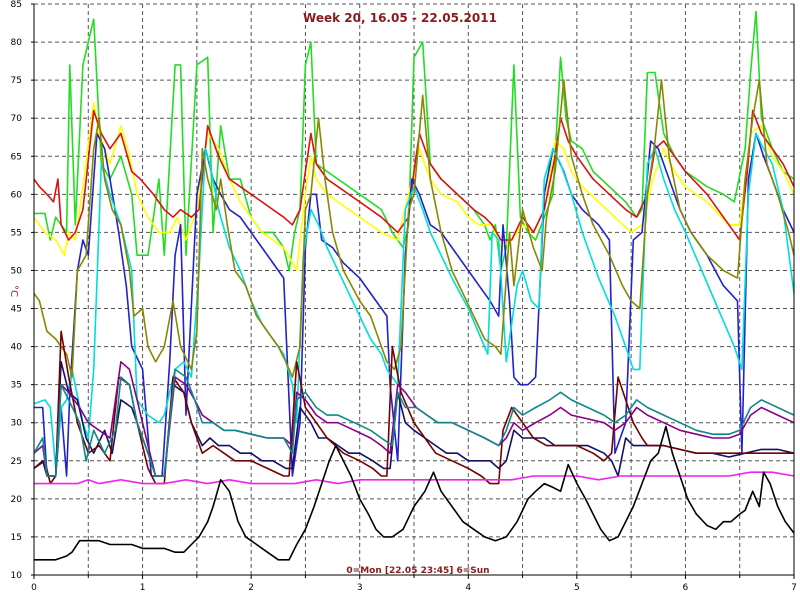 The height and width of the screenshot is (600, 800). What do you see at coordinates (16, 233) in the screenshot?
I see `y-tick-label-9: 55` at bounding box center [16, 233].